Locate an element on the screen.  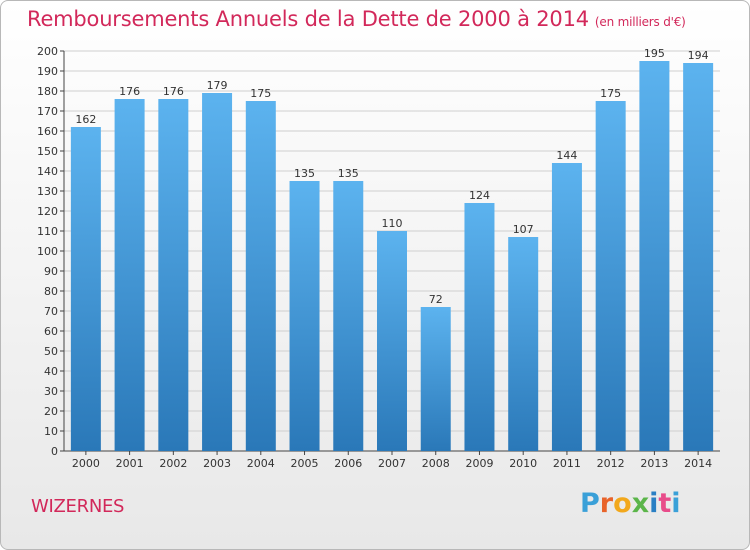
x-tick-label-2001: 2001 is located at coordinates (130, 463).